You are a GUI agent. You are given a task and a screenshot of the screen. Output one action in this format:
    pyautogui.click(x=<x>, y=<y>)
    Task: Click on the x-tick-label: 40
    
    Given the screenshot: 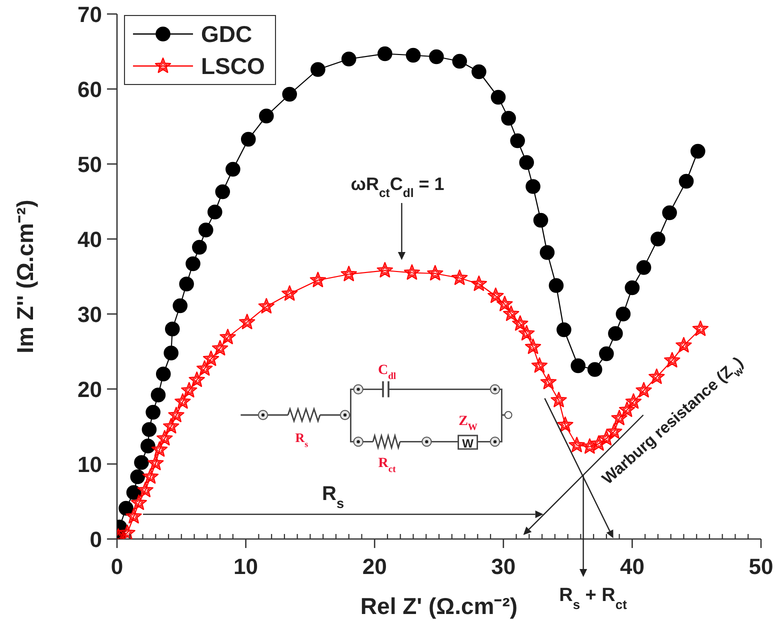 What is the action you would take?
    pyautogui.click(x=632, y=566)
    